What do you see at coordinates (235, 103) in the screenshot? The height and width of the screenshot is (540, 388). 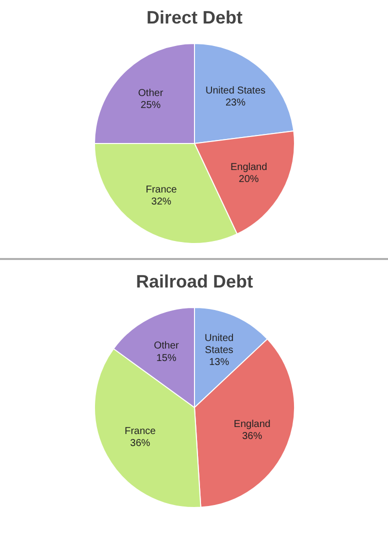 I see `data-label: 23%` at bounding box center [235, 103].